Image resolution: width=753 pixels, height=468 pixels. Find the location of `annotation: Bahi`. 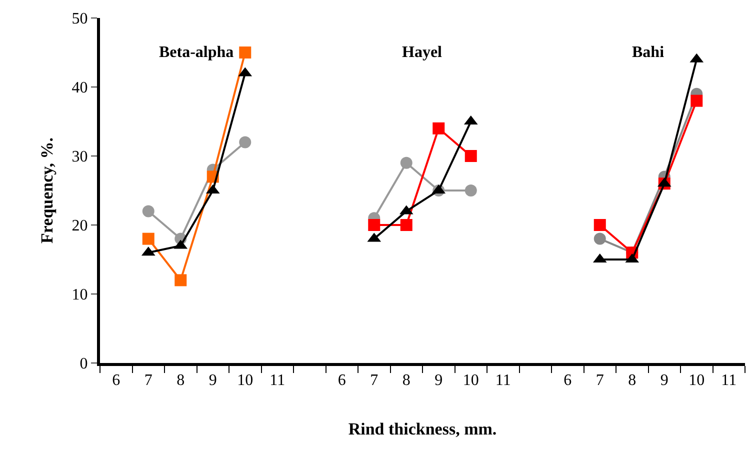

annotation: Bahi is located at coordinates (648, 52).